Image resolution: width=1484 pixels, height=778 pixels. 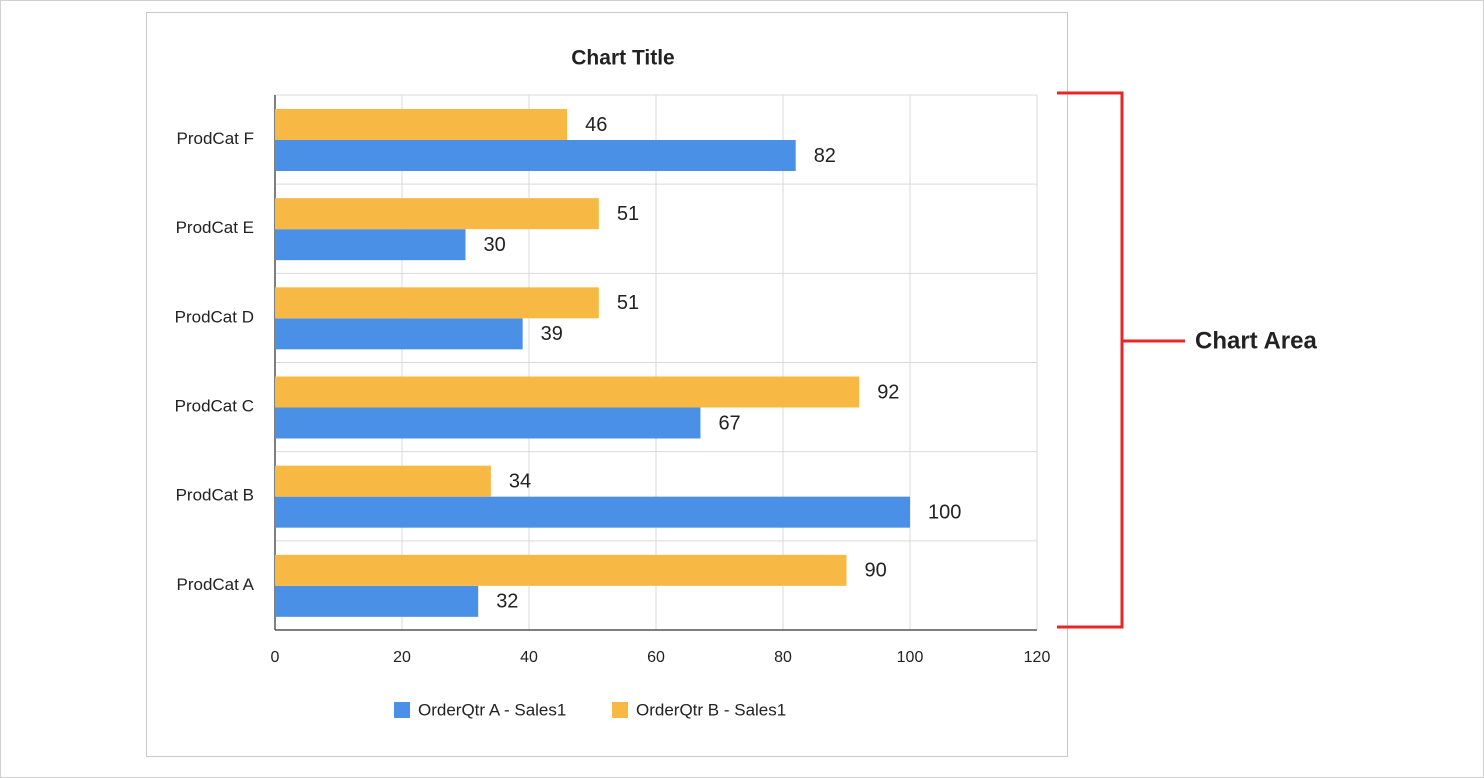 What do you see at coordinates (215, 227) in the screenshot?
I see `y-tick-label: ProdCat E` at bounding box center [215, 227].